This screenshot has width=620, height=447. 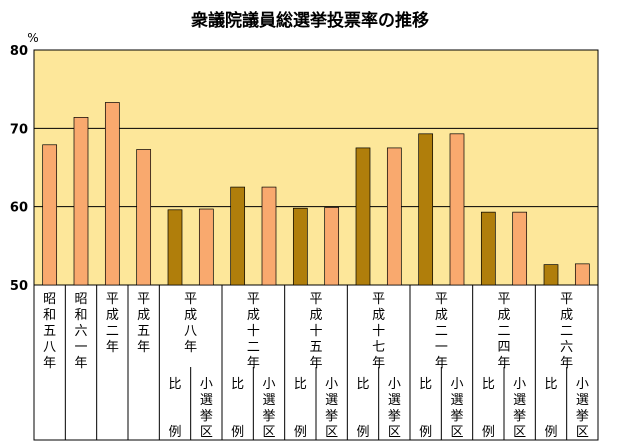 I want to click on group-label-char: 四, so click(x=503, y=347).